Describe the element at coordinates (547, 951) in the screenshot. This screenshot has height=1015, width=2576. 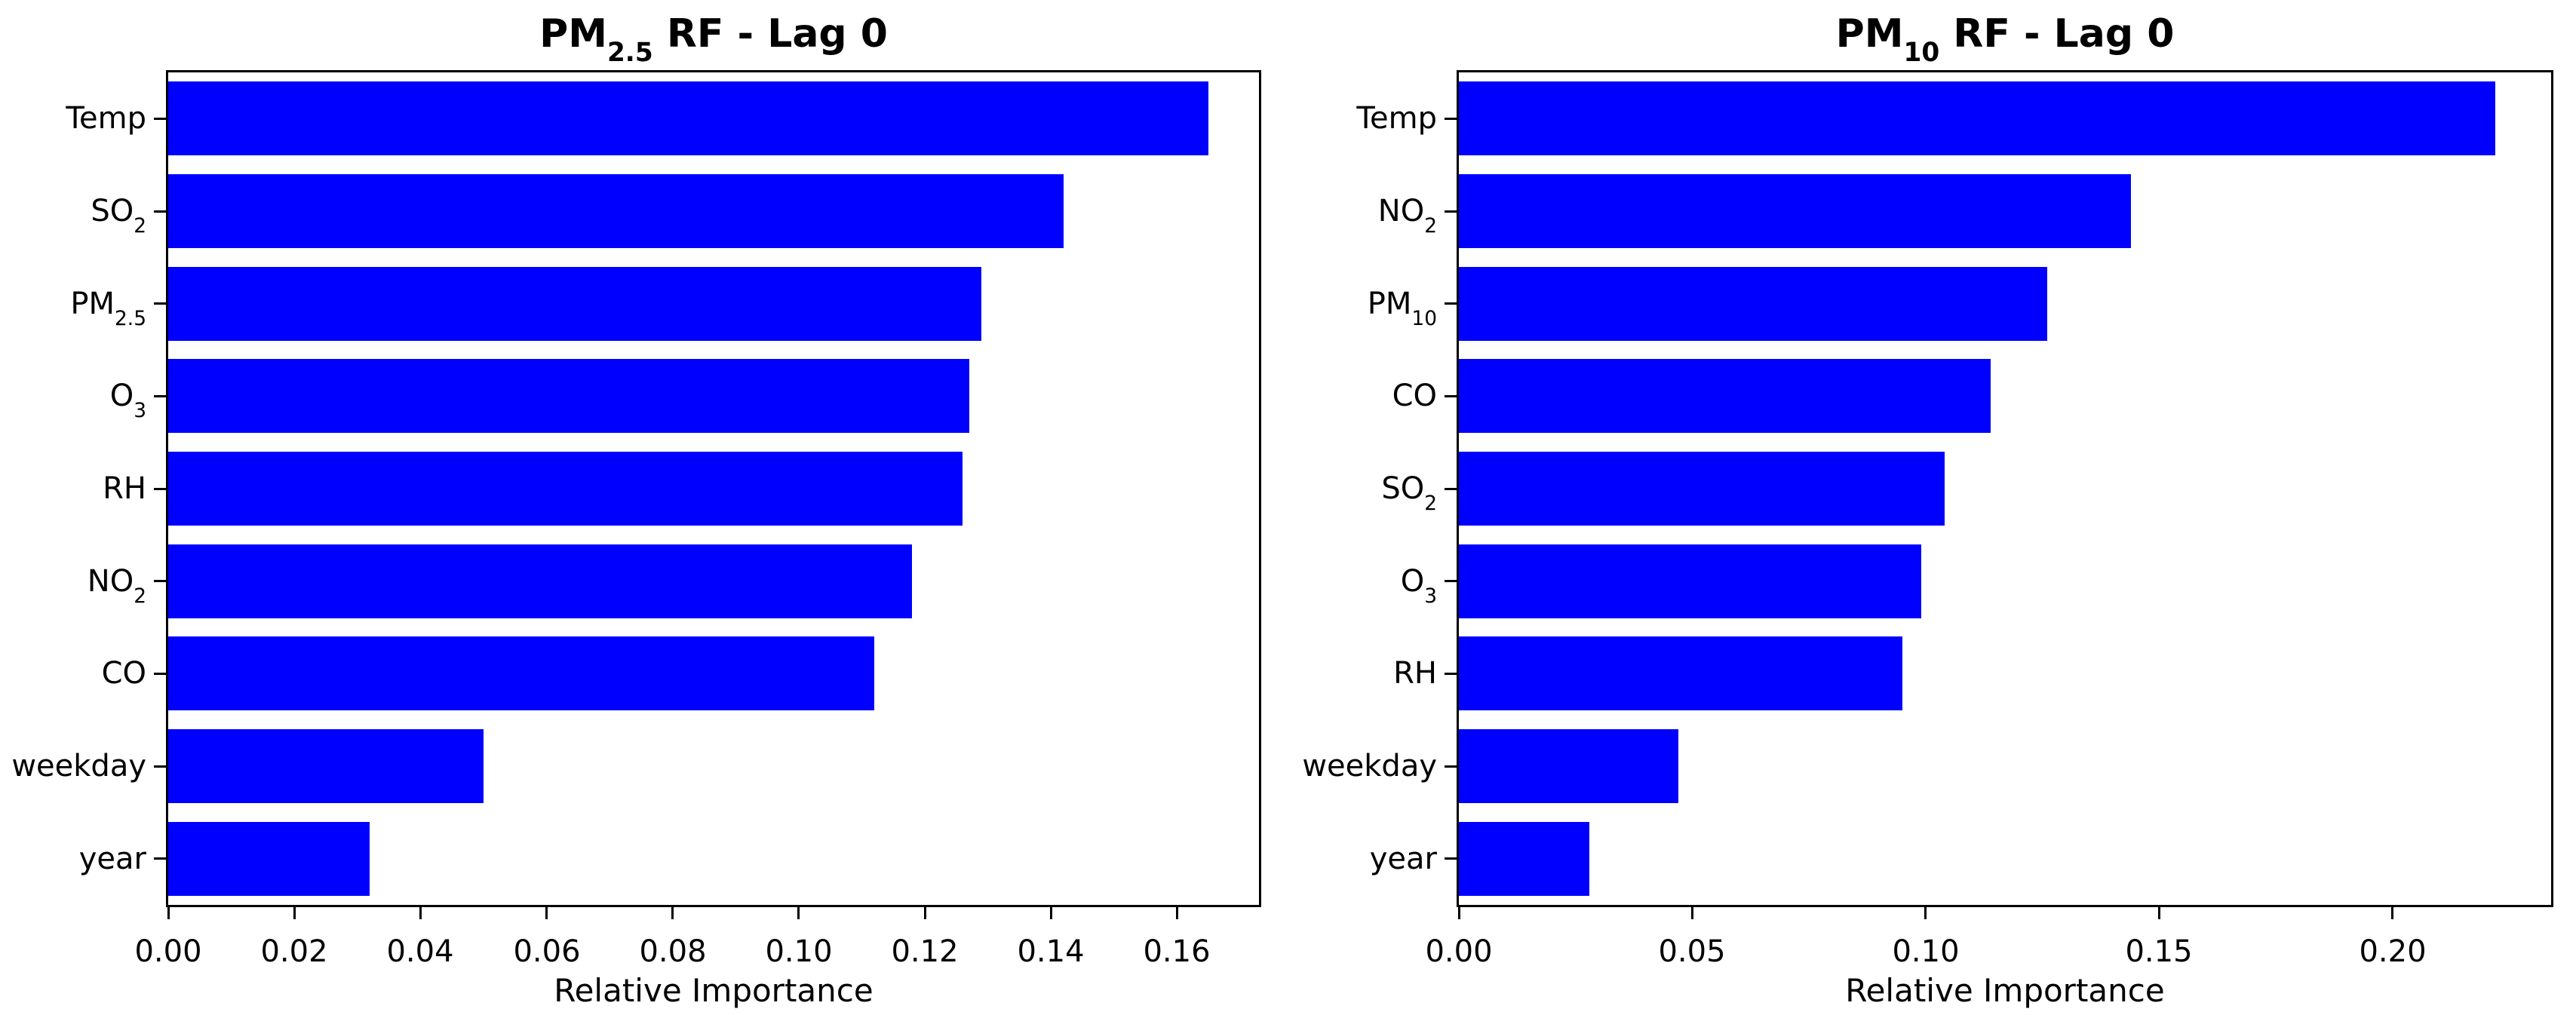
I see `x-tick-label: 0.06` at that location.